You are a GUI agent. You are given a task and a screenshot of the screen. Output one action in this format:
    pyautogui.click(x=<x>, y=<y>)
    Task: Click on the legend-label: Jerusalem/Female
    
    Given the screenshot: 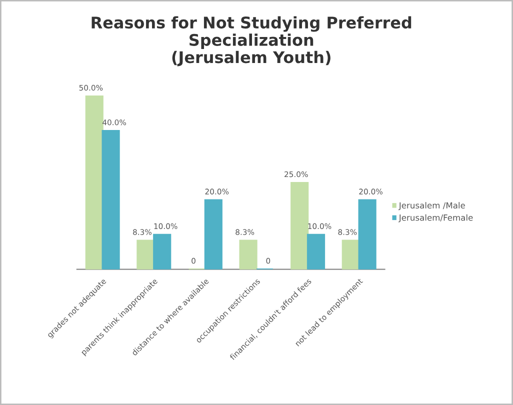 What is the action you would take?
    pyautogui.click(x=435, y=218)
    